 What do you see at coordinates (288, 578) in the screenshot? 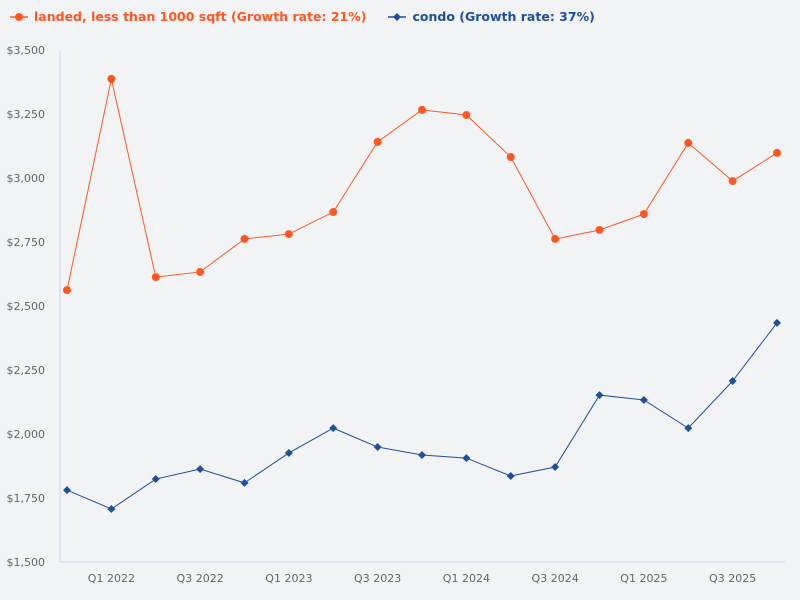
I see `x-tick-label: Q1 2023` at bounding box center [288, 578].